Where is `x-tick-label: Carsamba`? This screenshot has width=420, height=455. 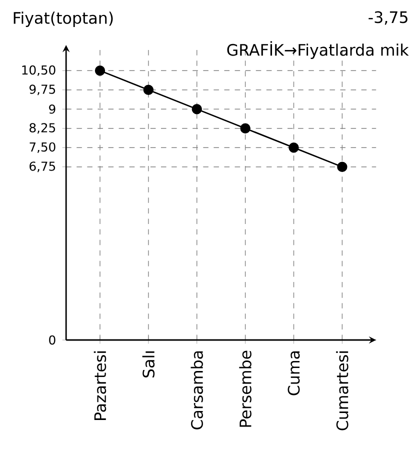
x-tick-label: Carsamba is located at coordinates (196, 390).